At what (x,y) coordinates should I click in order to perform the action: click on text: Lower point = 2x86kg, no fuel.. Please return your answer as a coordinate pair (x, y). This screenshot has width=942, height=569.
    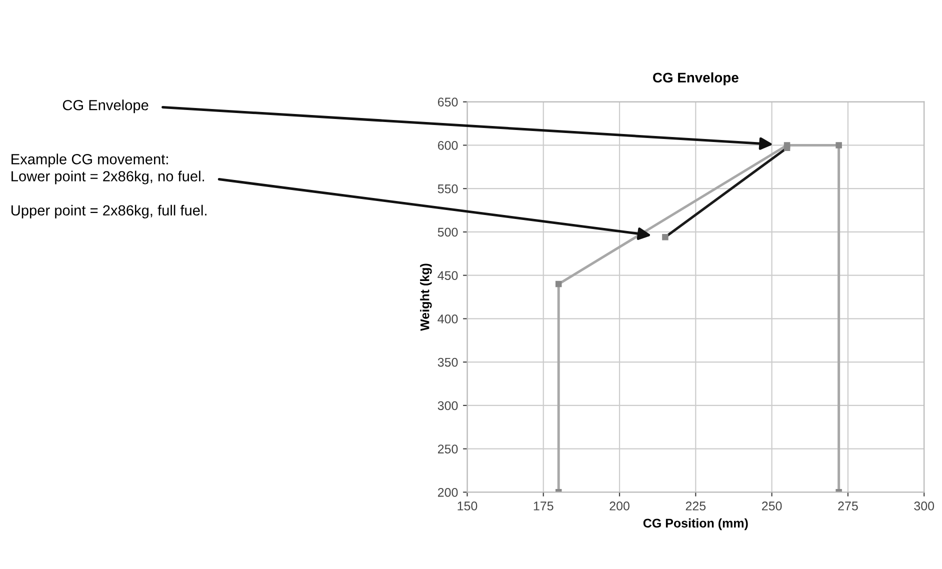
    Looking at the image, I should click on (108, 177).